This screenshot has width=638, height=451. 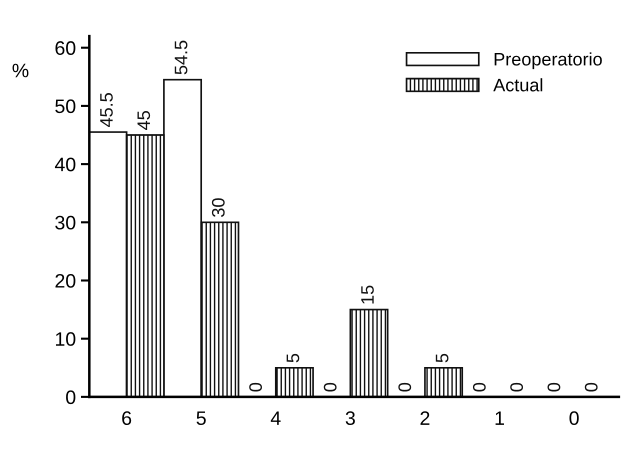 What do you see at coordinates (181, 57) in the screenshot?
I see `data-label: 54.5` at bounding box center [181, 57].